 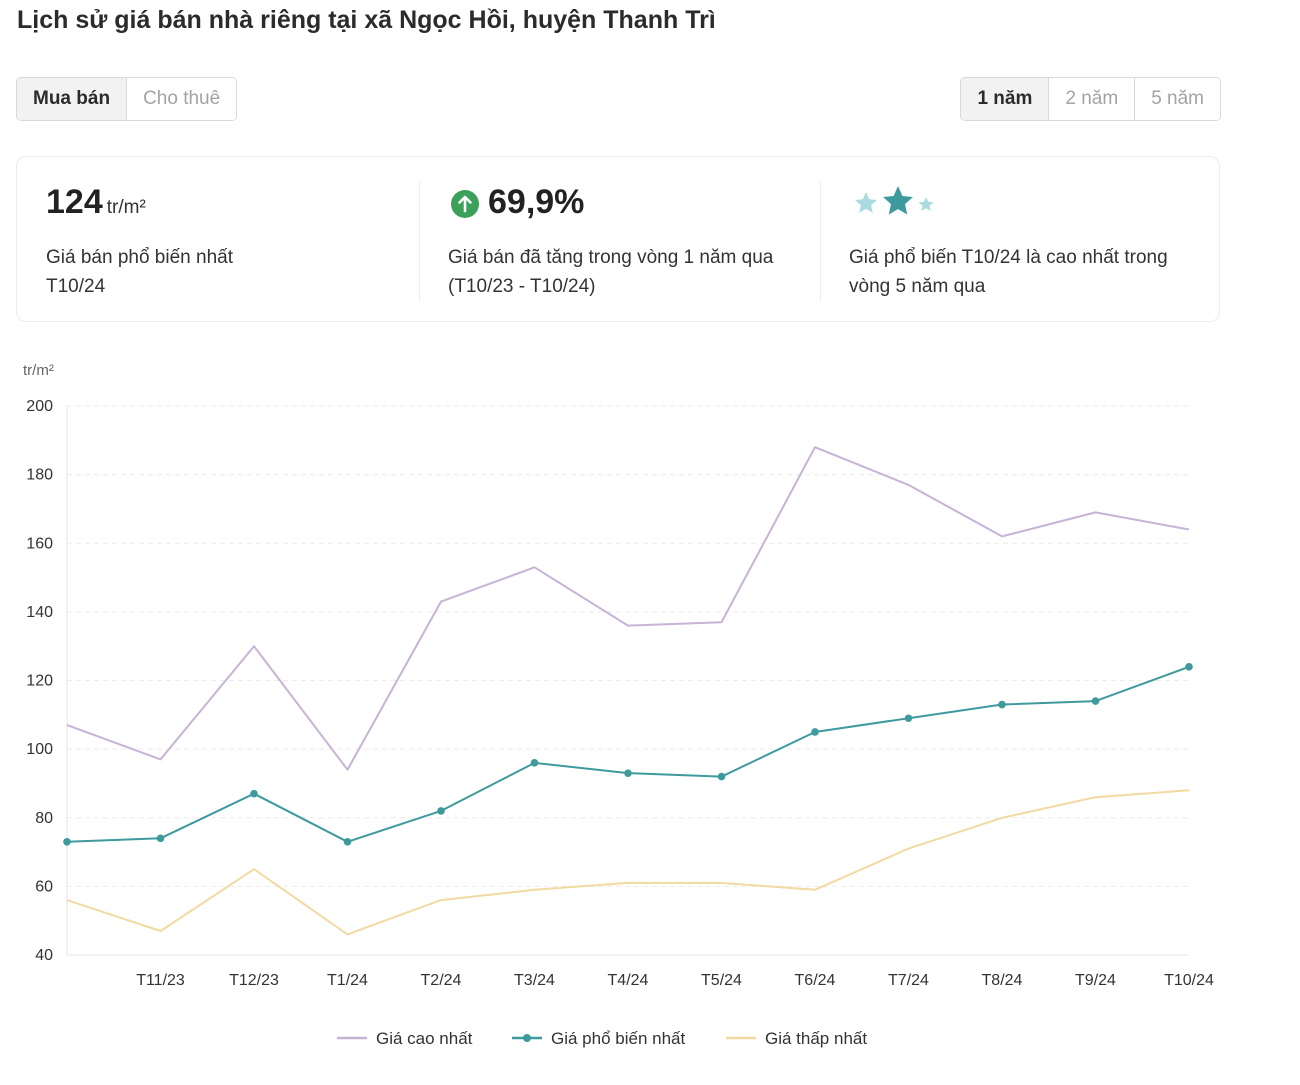 What do you see at coordinates (1002, 980) in the screenshot?
I see `x-tick-label: T8/24` at bounding box center [1002, 980].